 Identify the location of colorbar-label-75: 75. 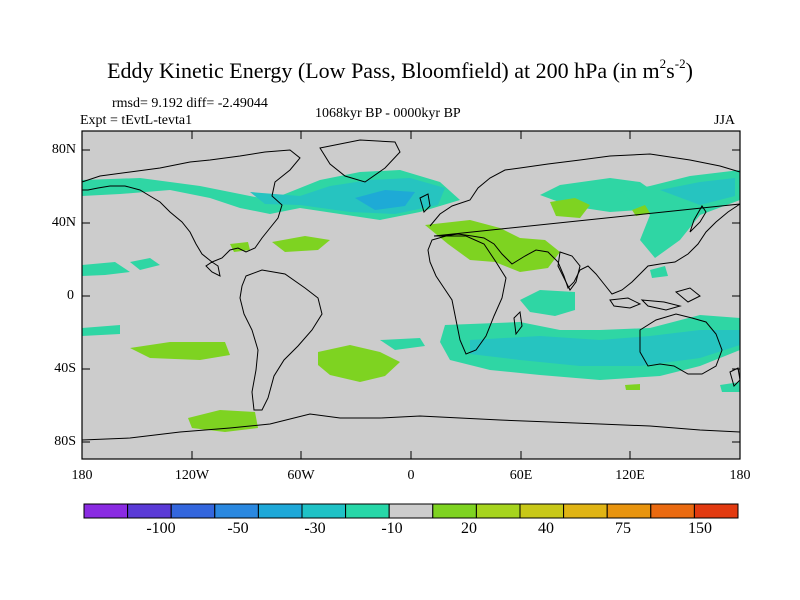
(623, 528).